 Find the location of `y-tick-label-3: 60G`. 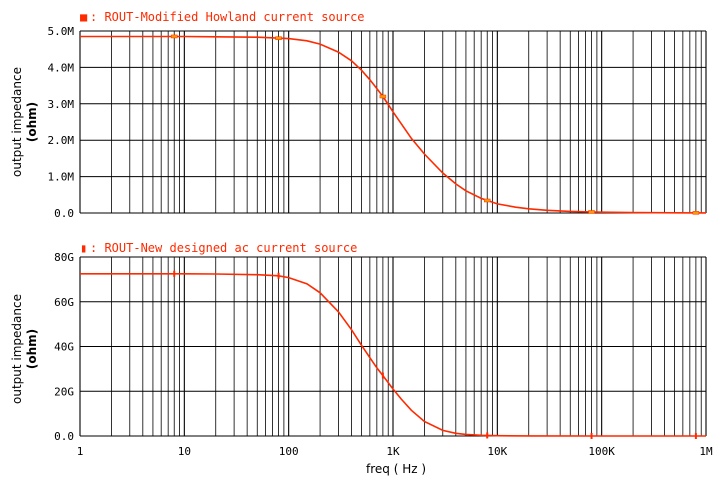

y-tick-label-3: 60G is located at coordinates (64, 302).